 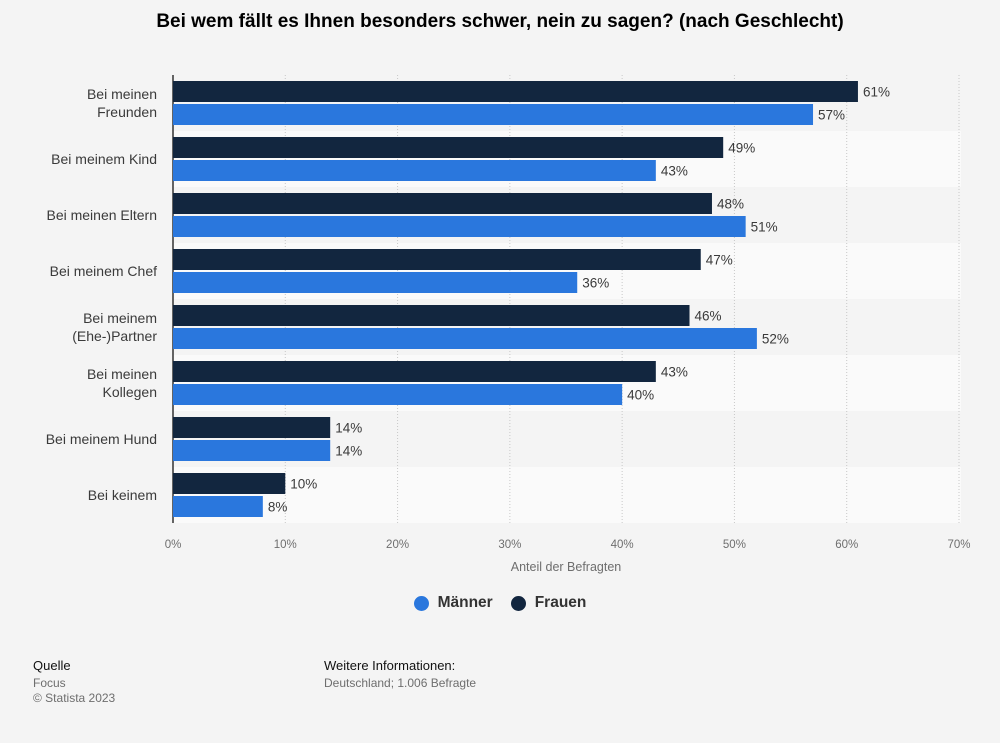 I want to click on data-label: 51%, so click(x=764, y=227).